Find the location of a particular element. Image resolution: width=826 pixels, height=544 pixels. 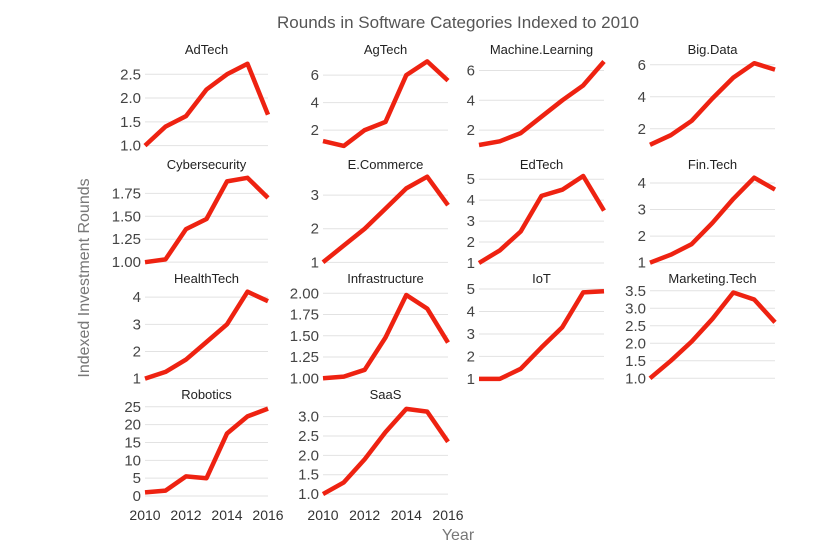

x-tick-label: 2012 is located at coordinates (185, 515).